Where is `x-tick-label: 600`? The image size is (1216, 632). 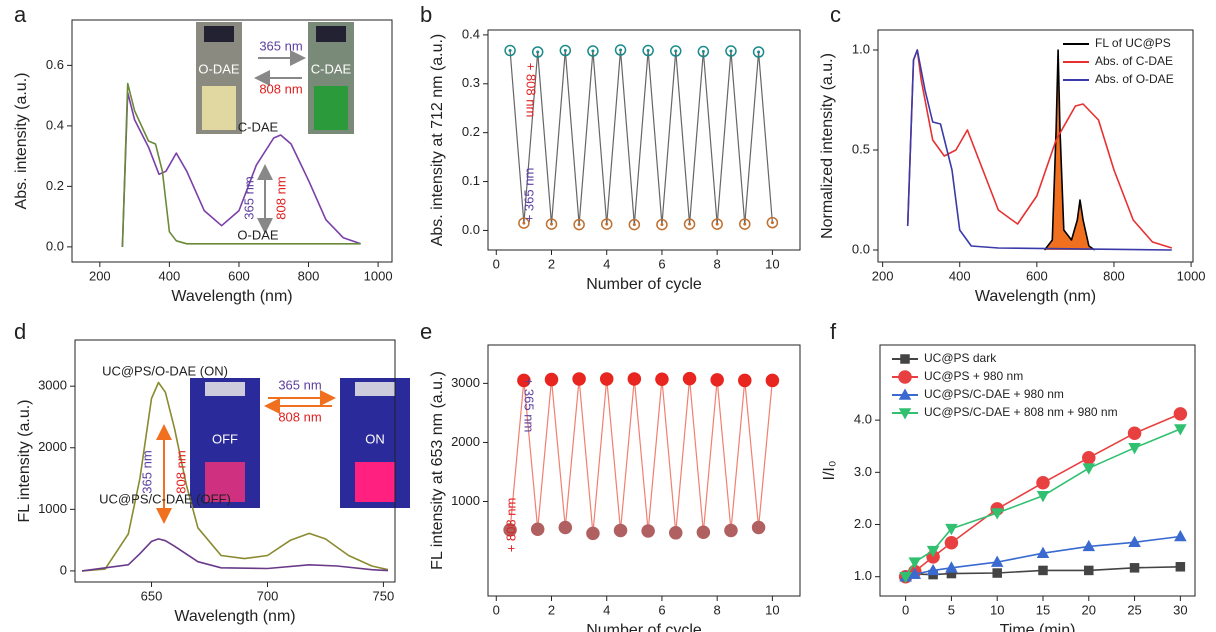
x-tick-label: 600 is located at coordinates (1037, 275).